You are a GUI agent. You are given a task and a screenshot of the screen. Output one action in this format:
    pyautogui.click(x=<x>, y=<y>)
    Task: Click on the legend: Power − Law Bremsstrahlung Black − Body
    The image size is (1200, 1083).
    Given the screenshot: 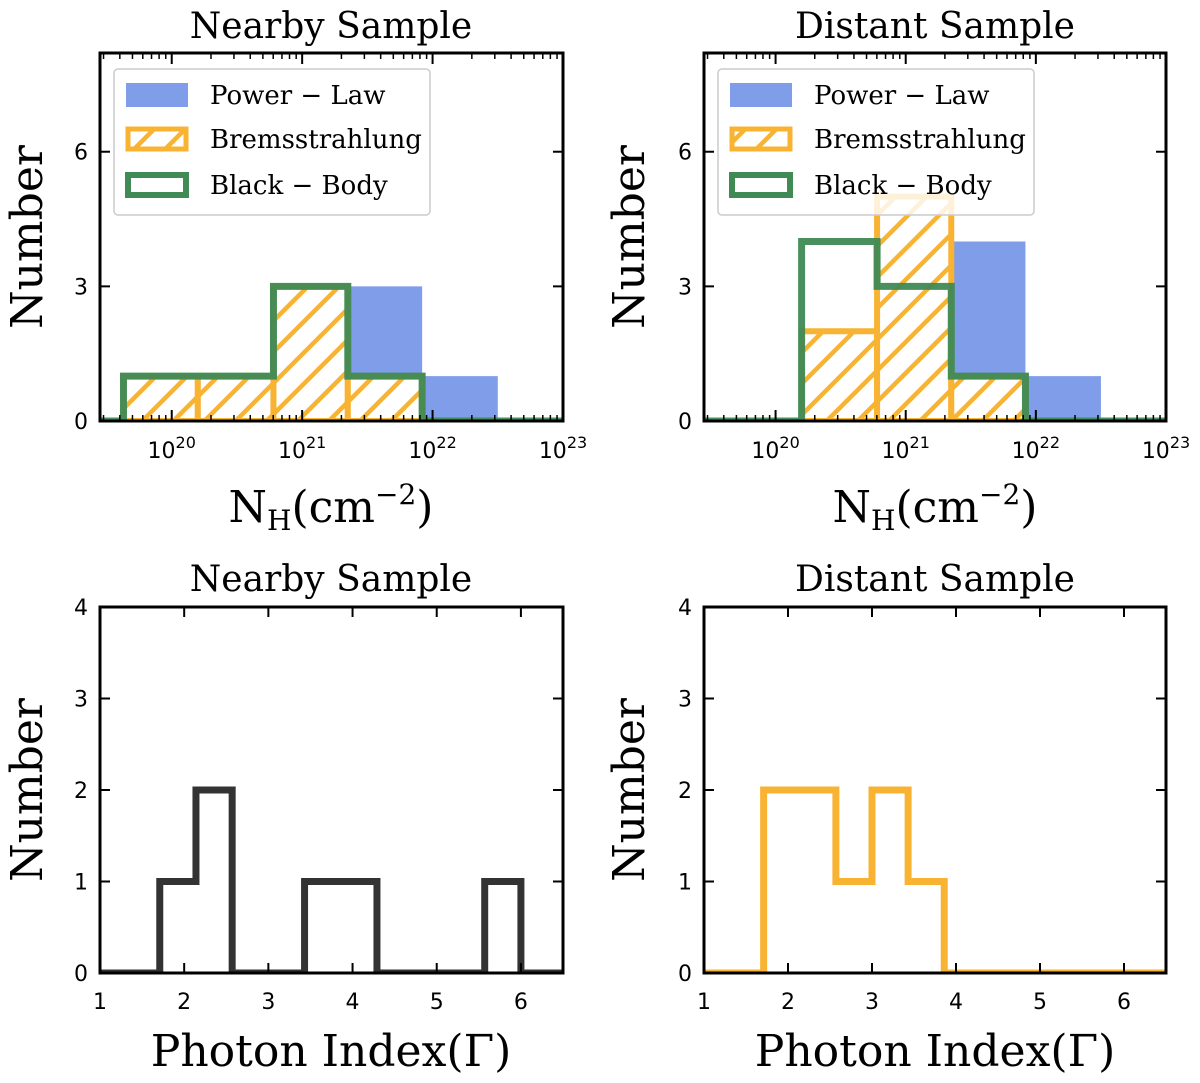 What is the action you would take?
    pyautogui.click(x=272, y=142)
    